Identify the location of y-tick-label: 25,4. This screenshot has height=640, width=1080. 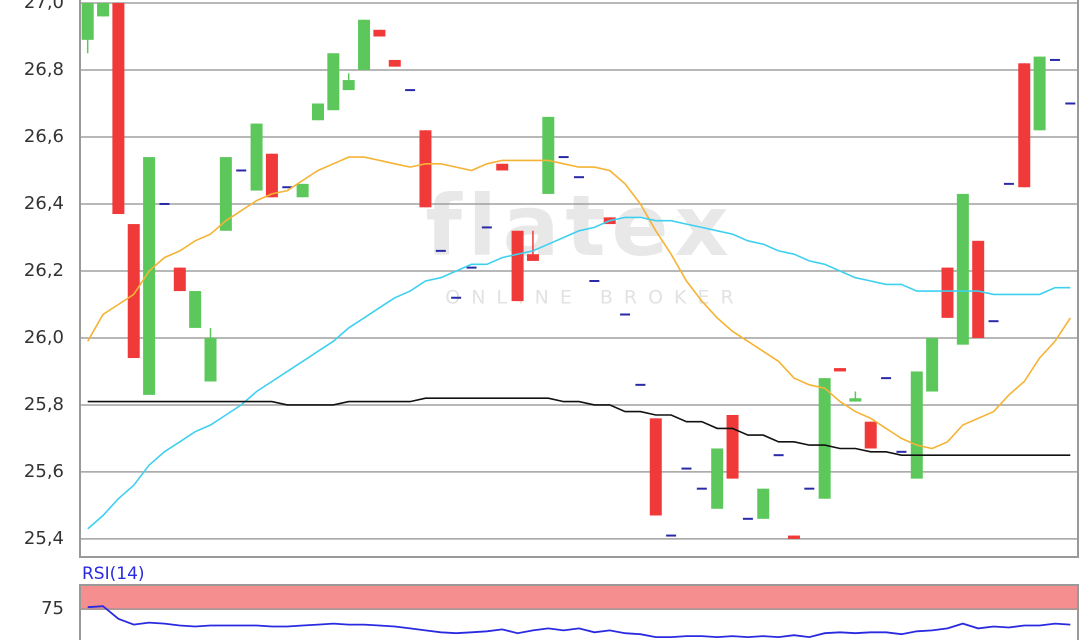
(44, 538).